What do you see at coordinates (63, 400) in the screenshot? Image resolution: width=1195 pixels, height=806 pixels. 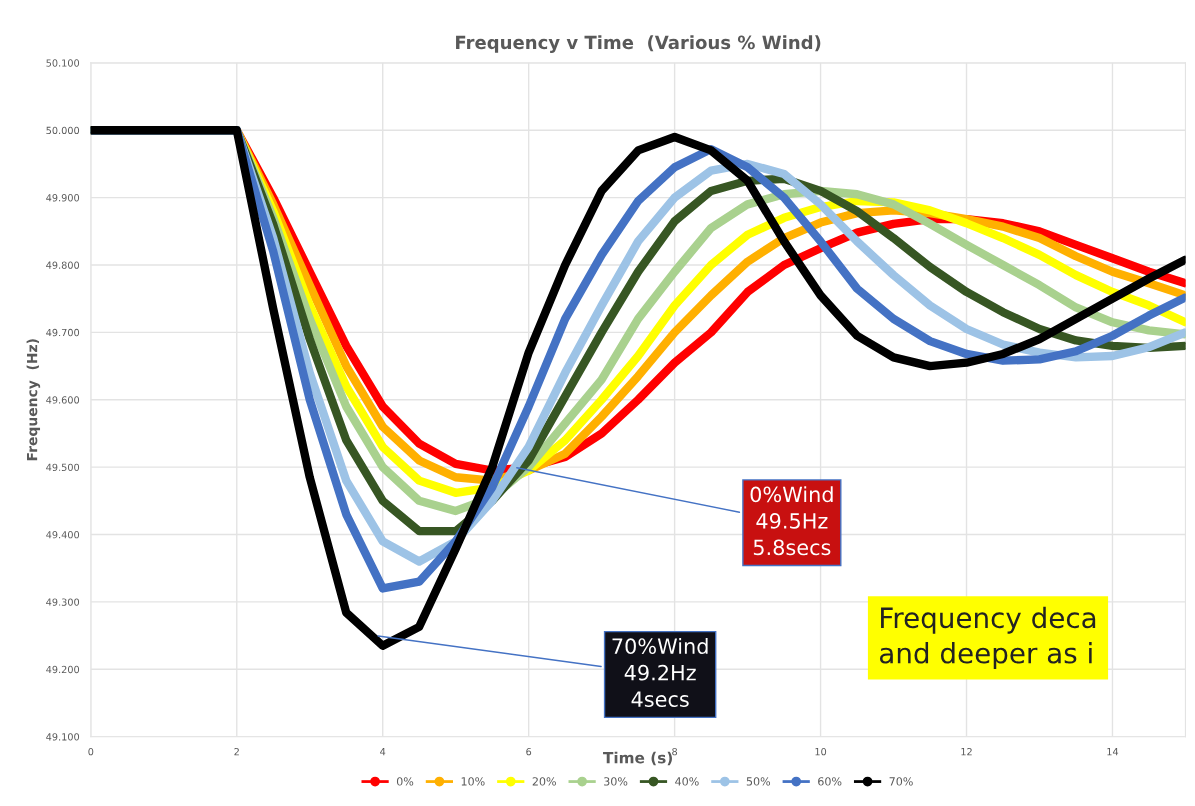 I see `y-tick-label: 49.600` at bounding box center [63, 400].